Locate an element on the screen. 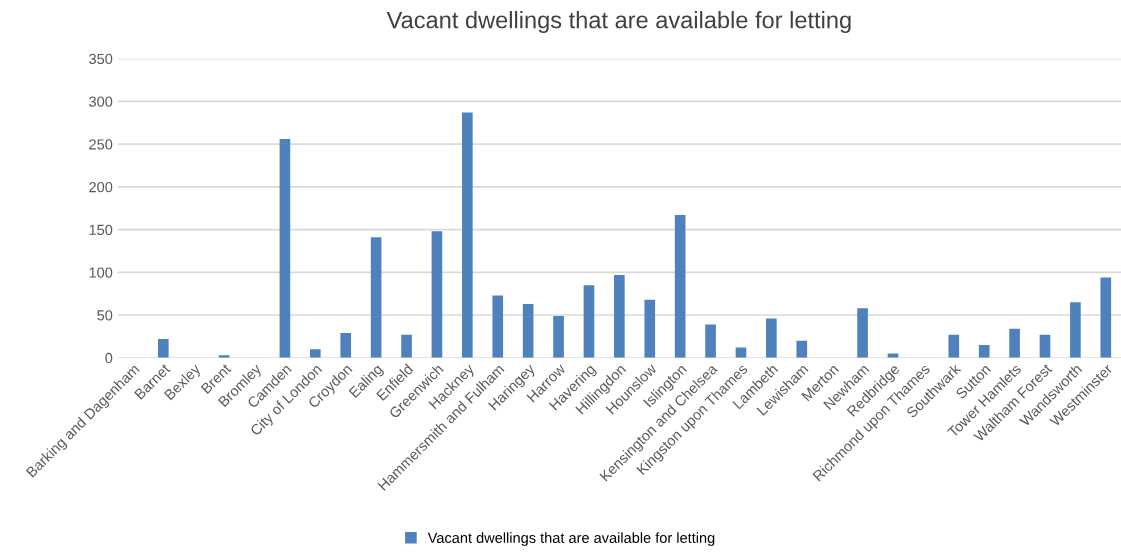 This screenshot has height=559, width=1121. y-tick-label: 100 is located at coordinates (101, 272).